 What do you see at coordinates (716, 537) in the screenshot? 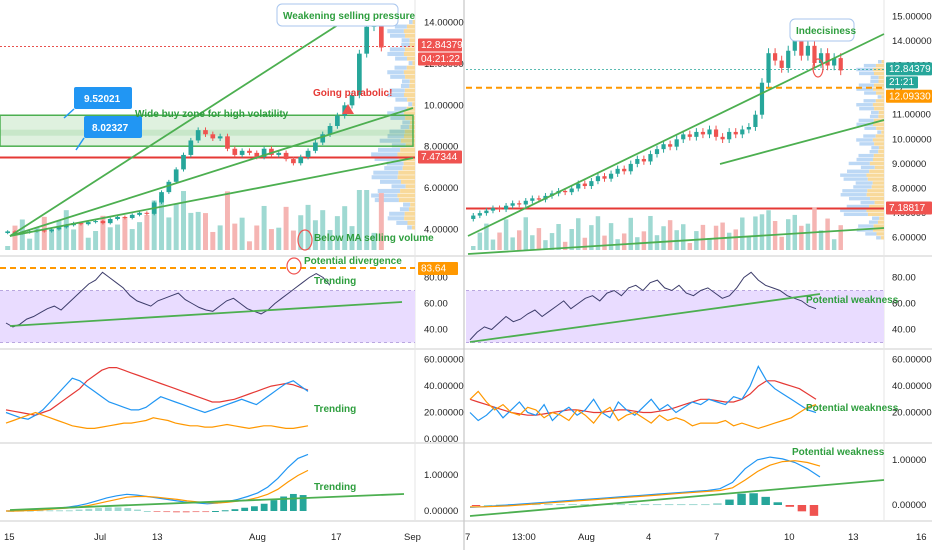
I see `right-time-tick: 7` at bounding box center [716, 537].